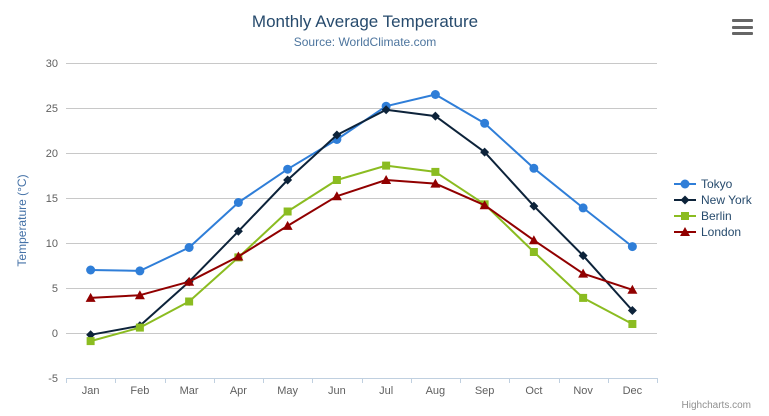 This screenshot has height=416, width=769. I want to click on legend-item-tokyo: Tokyo, so click(713, 184).